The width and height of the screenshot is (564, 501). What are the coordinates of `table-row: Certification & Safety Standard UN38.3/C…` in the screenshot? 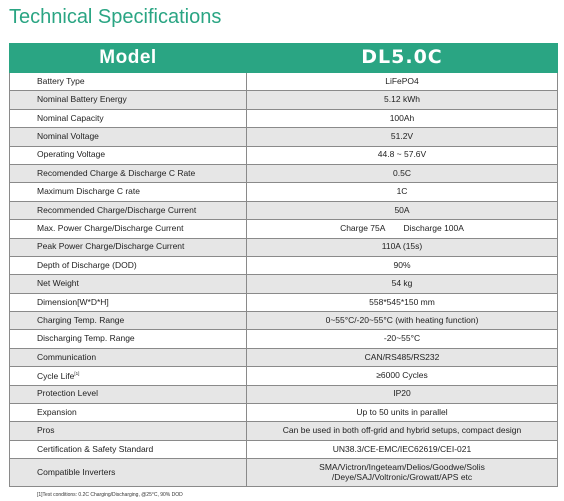 It's located at (283, 449).